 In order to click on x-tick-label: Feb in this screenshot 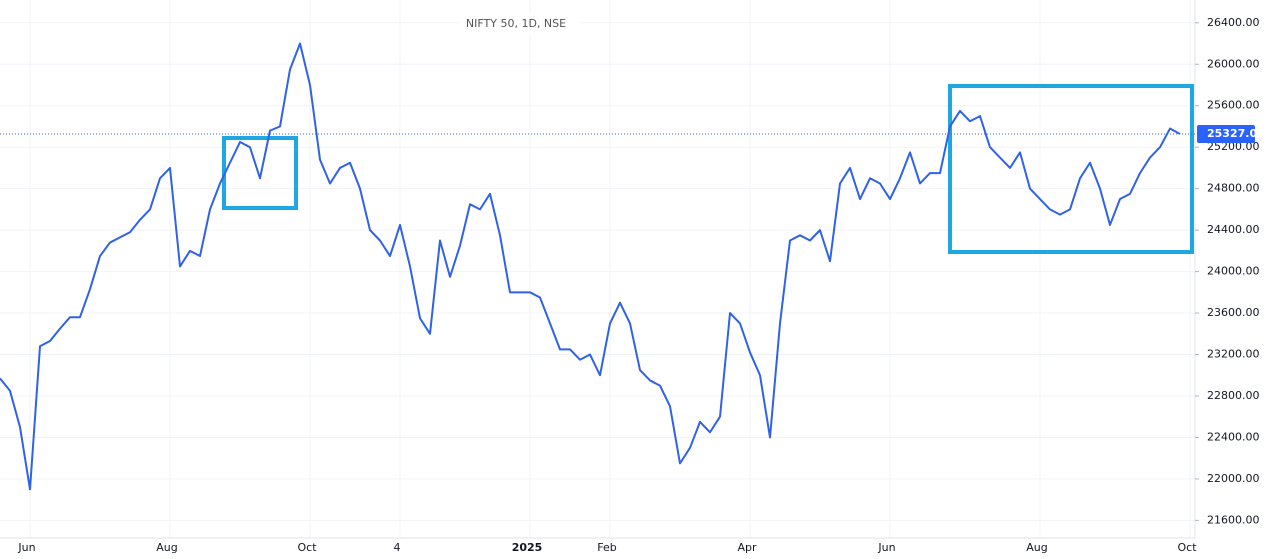, I will do `click(606, 547)`.